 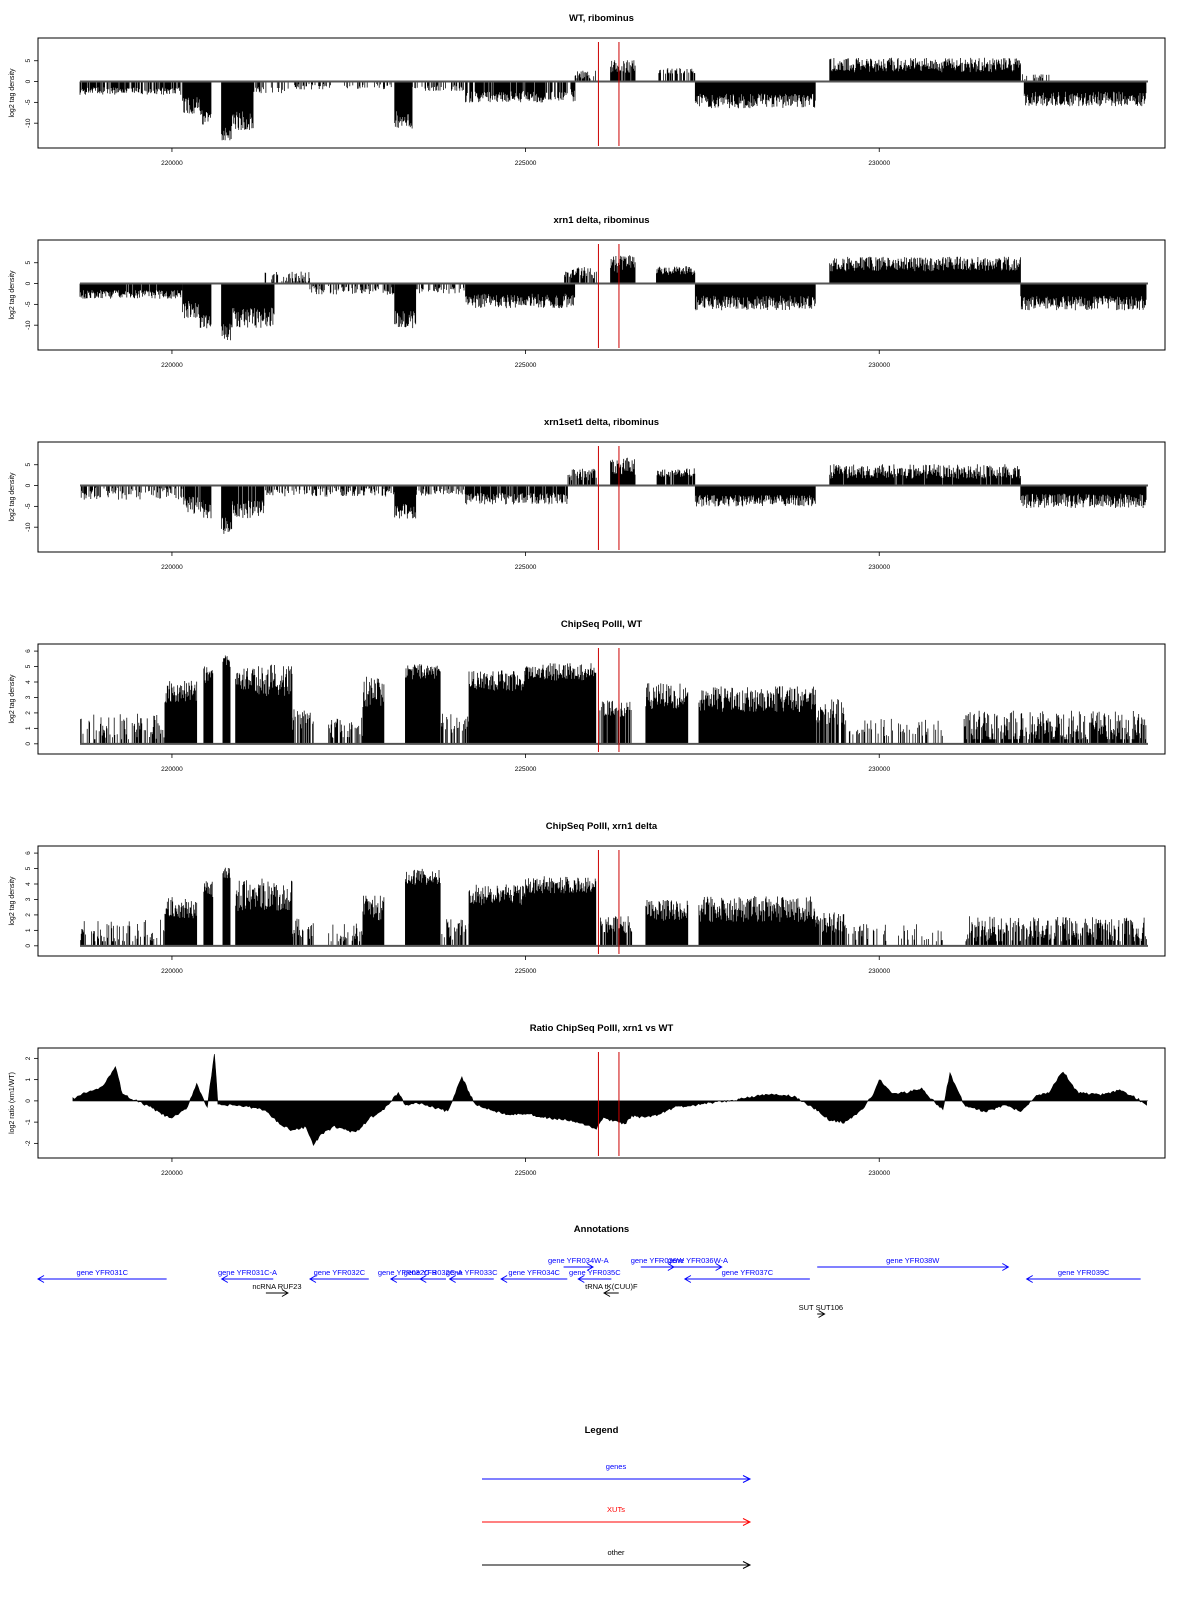 What do you see at coordinates (602, 1430) in the screenshot?
I see `legend-title: Legend` at bounding box center [602, 1430].